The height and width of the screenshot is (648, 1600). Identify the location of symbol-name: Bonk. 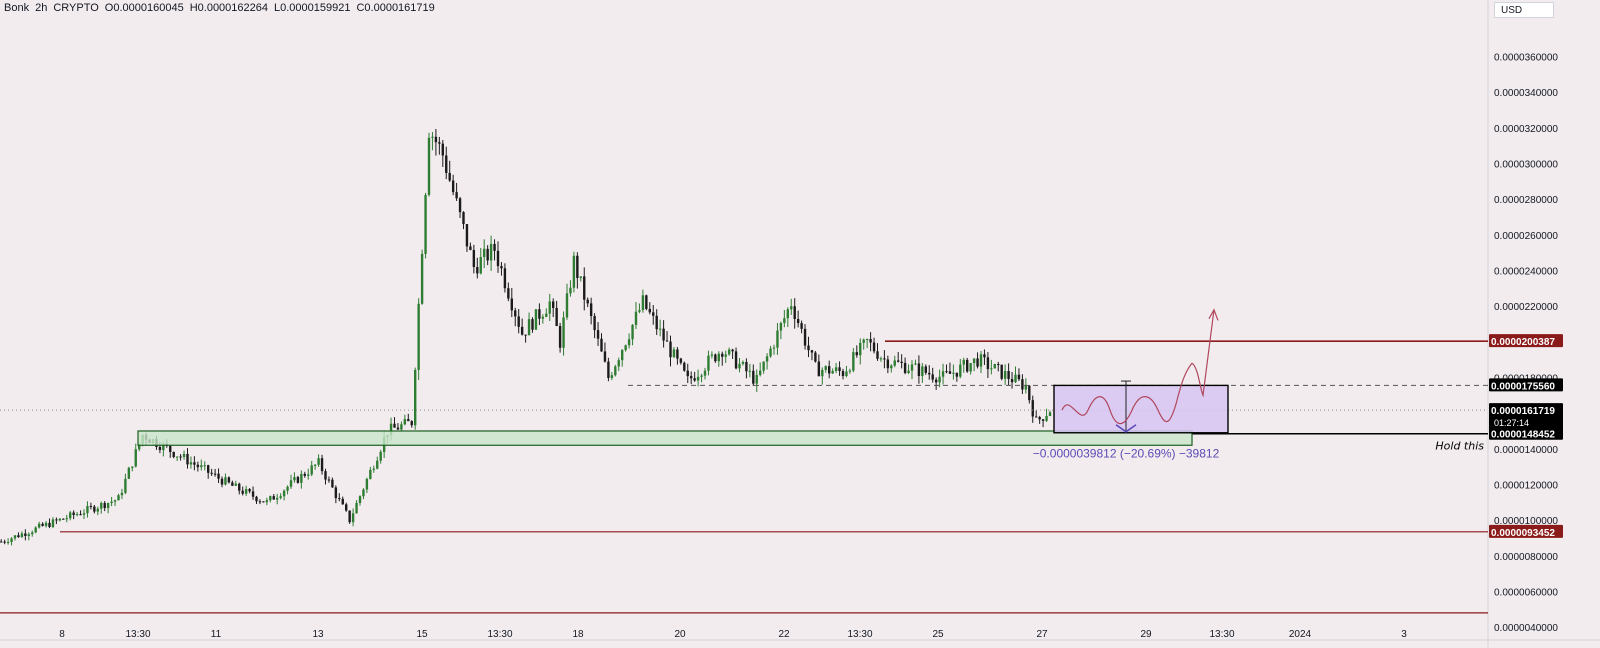
(17, 8).